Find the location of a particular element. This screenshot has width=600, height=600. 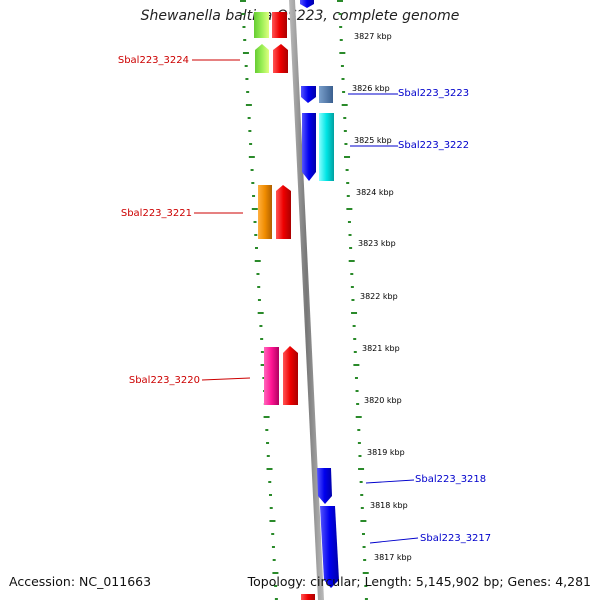

gene-label-sbal223-3223: Sbal223_3223 is located at coordinates (433, 93).